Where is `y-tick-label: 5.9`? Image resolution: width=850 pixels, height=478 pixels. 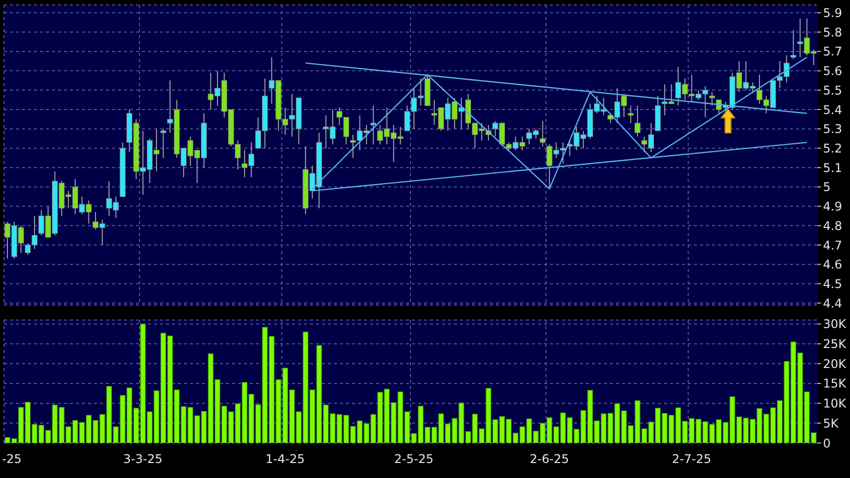
y-tick-label: 5.9 is located at coordinates (832, 13).